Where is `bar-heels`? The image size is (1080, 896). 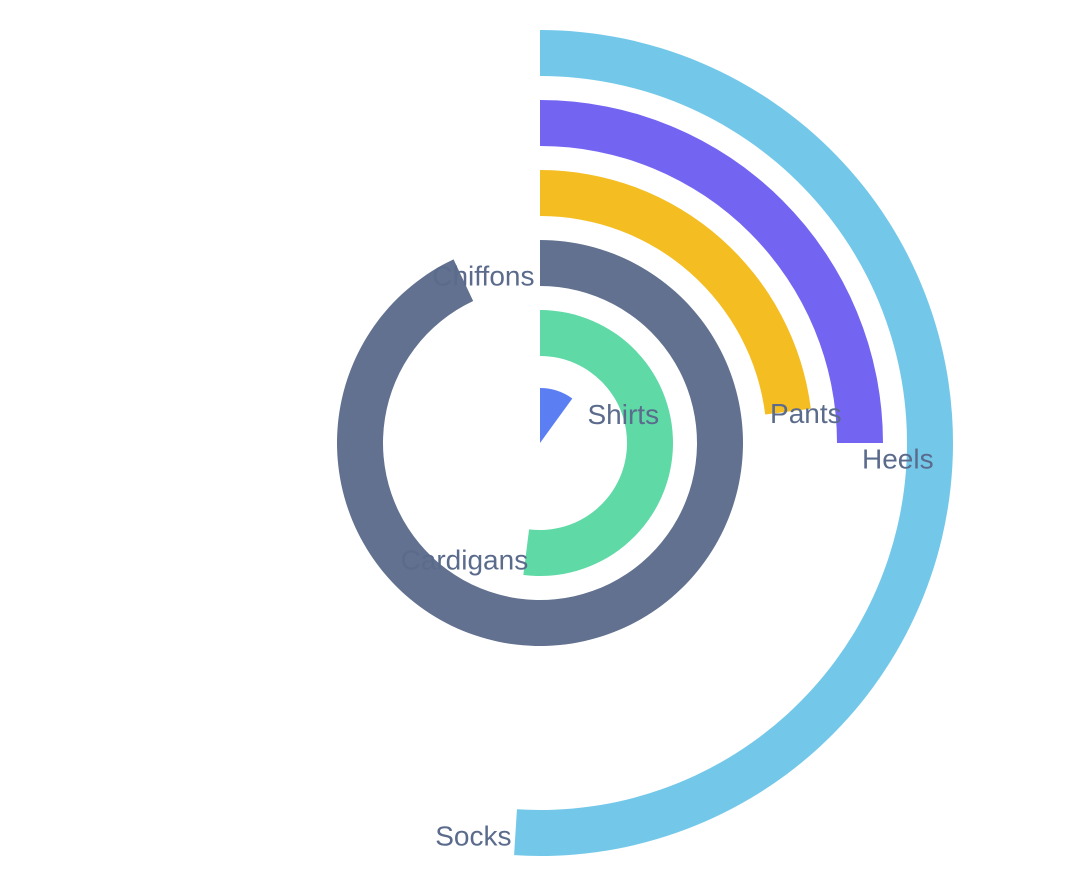 bar-heels is located at coordinates (711, 271).